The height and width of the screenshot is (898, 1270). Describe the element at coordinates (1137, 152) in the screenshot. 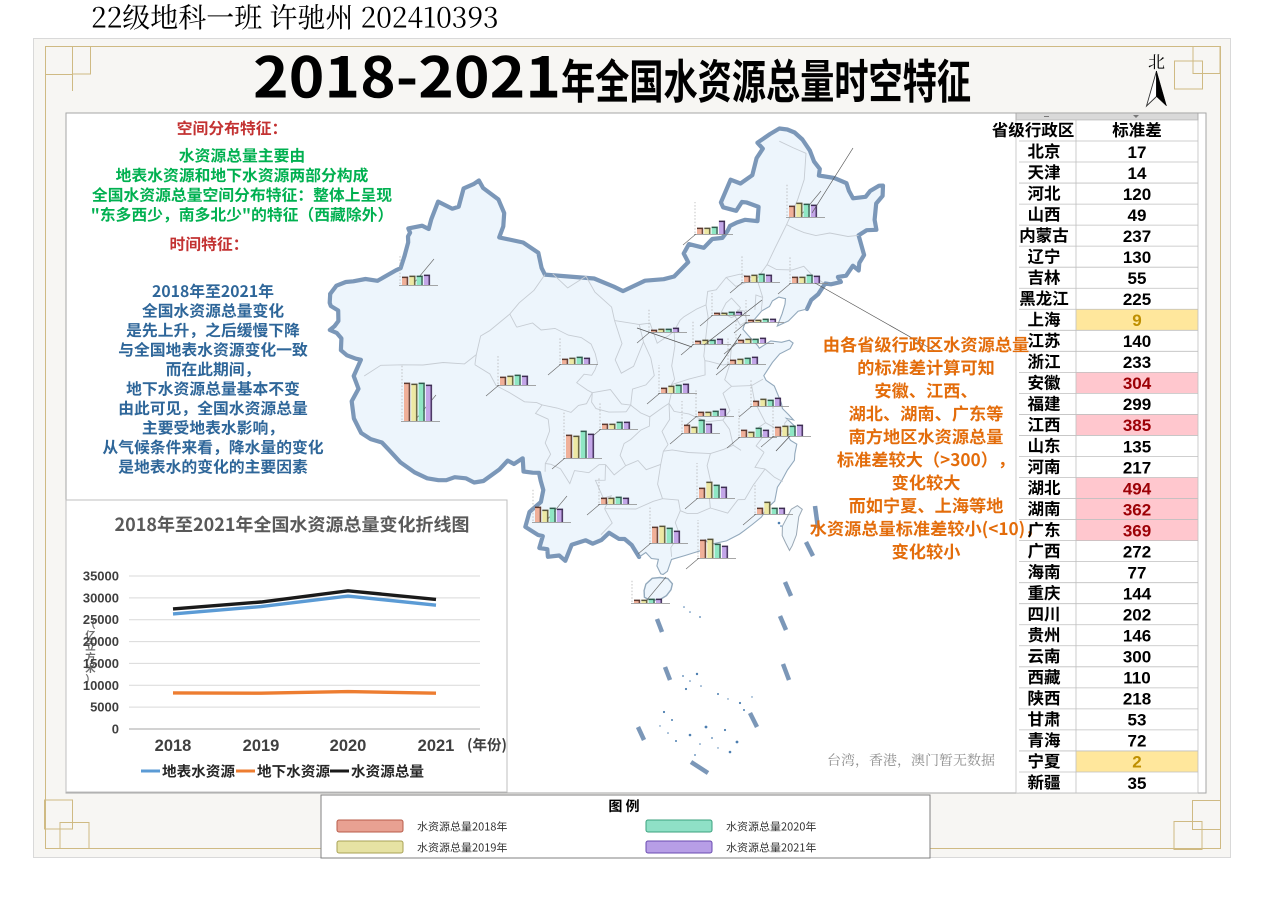

I see `svg-text: 17` at that location.